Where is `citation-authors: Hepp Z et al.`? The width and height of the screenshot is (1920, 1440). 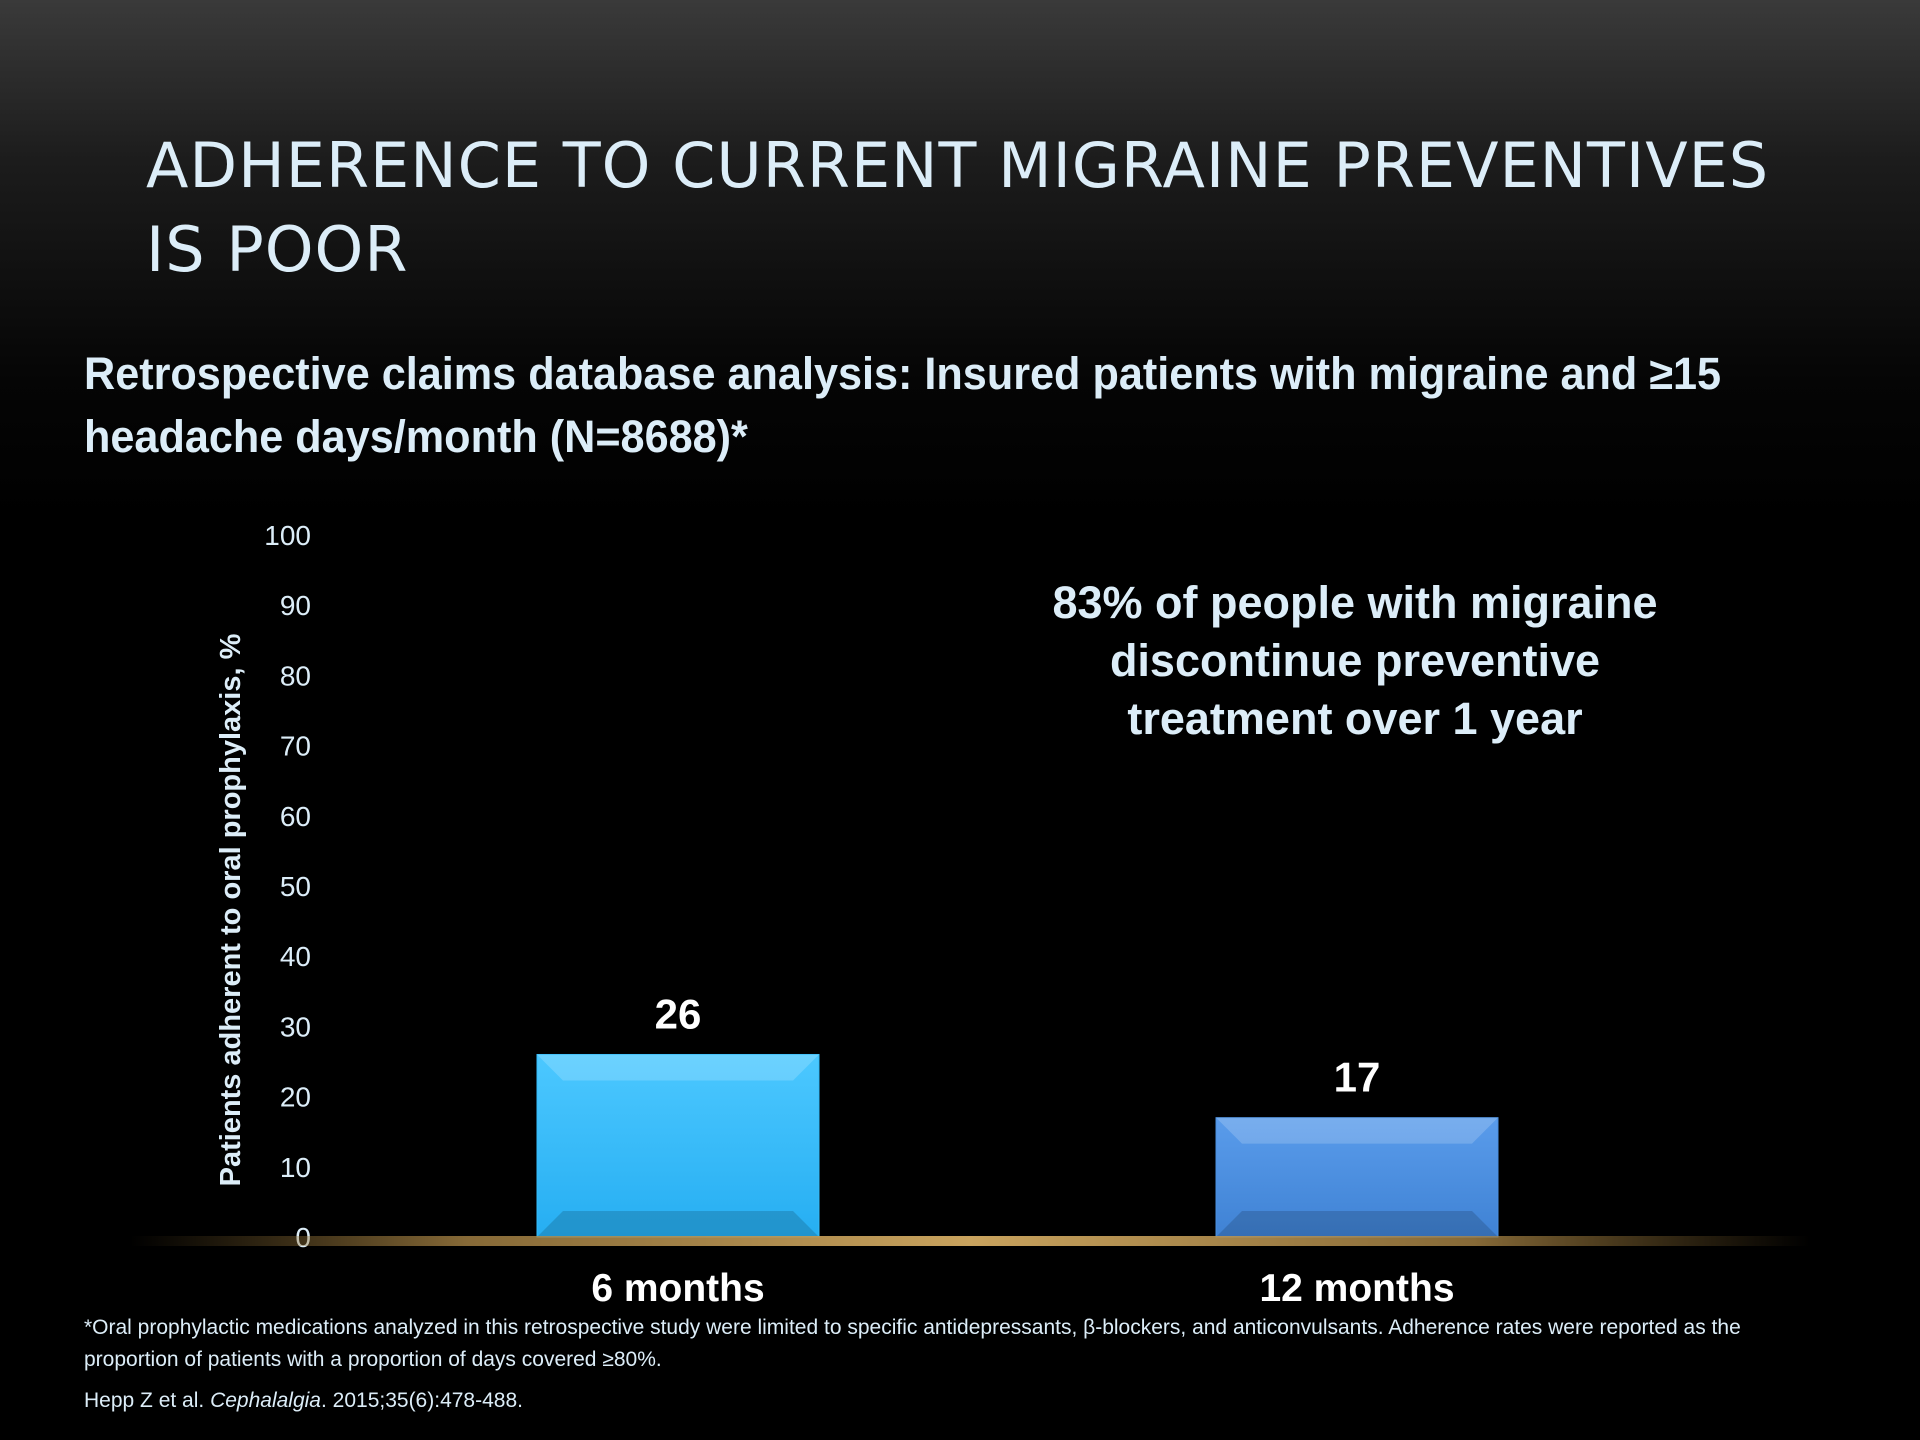
citation-authors: Hepp Z et al. is located at coordinates (147, 1400).